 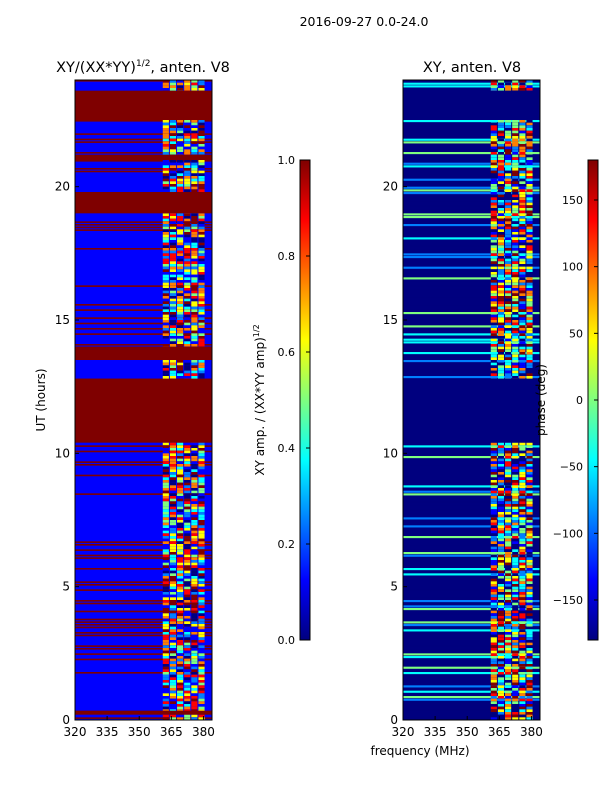 What do you see at coordinates (390, 320) in the screenshot?
I see `y-tick-label: 15` at bounding box center [390, 320].